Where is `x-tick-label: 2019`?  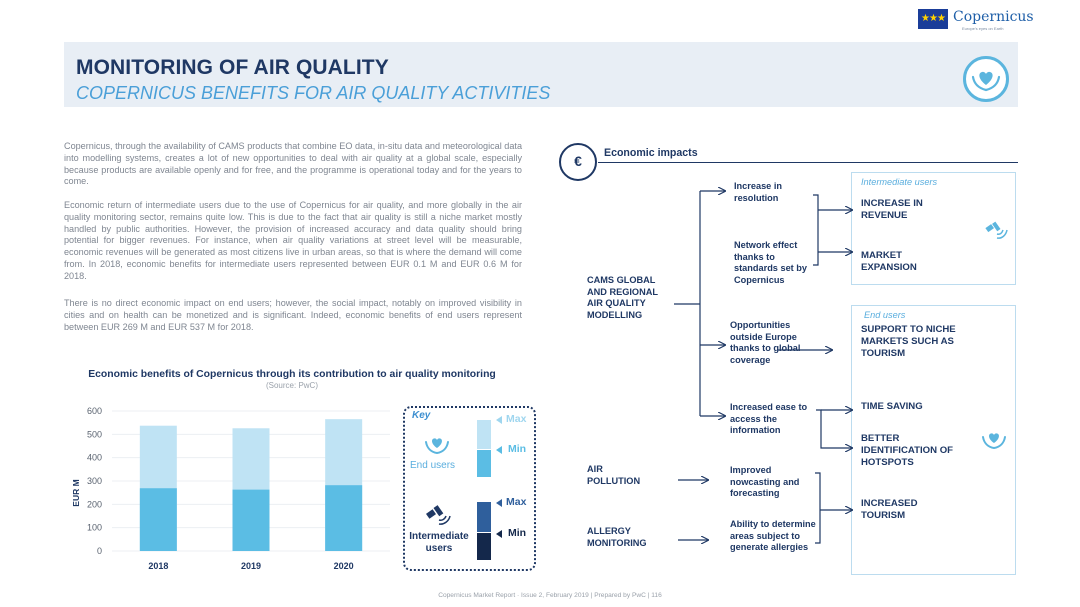 x-tick-label: 2019 is located at coordinates (251, 566).